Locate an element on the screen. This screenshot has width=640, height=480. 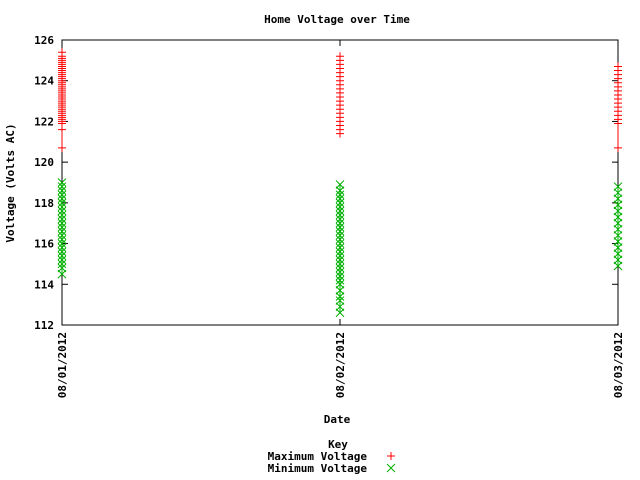
x-tick-label: 08/01/2012 is located at coordinates (62, 365).